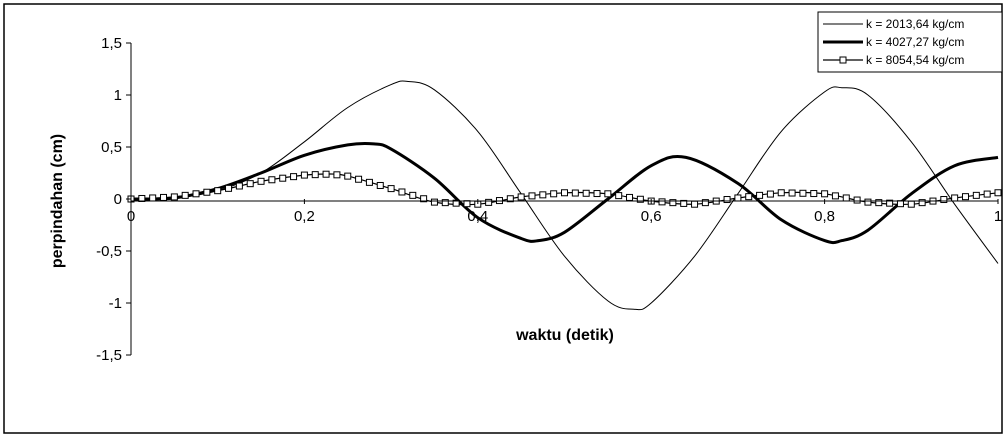  Describe the element at coordinates (824, 216) in the screenshot. I see `x-tick-label: 0,8` at that location.